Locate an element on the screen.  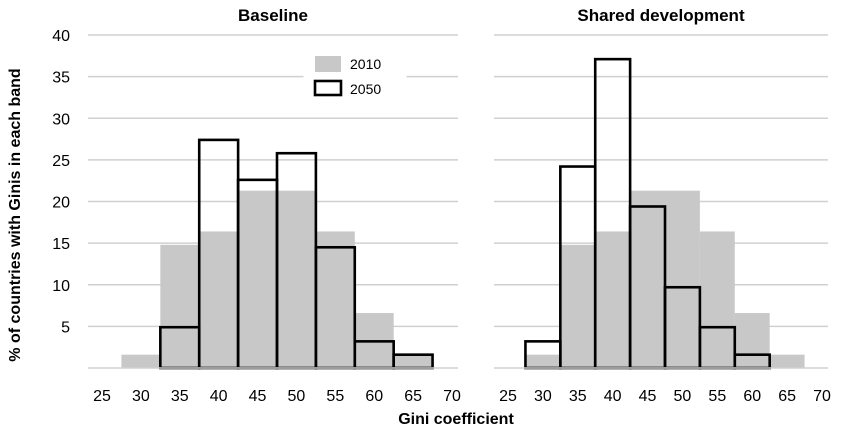
panel1-x-tick-label-50: 50 is located at coordinates (297, 396).